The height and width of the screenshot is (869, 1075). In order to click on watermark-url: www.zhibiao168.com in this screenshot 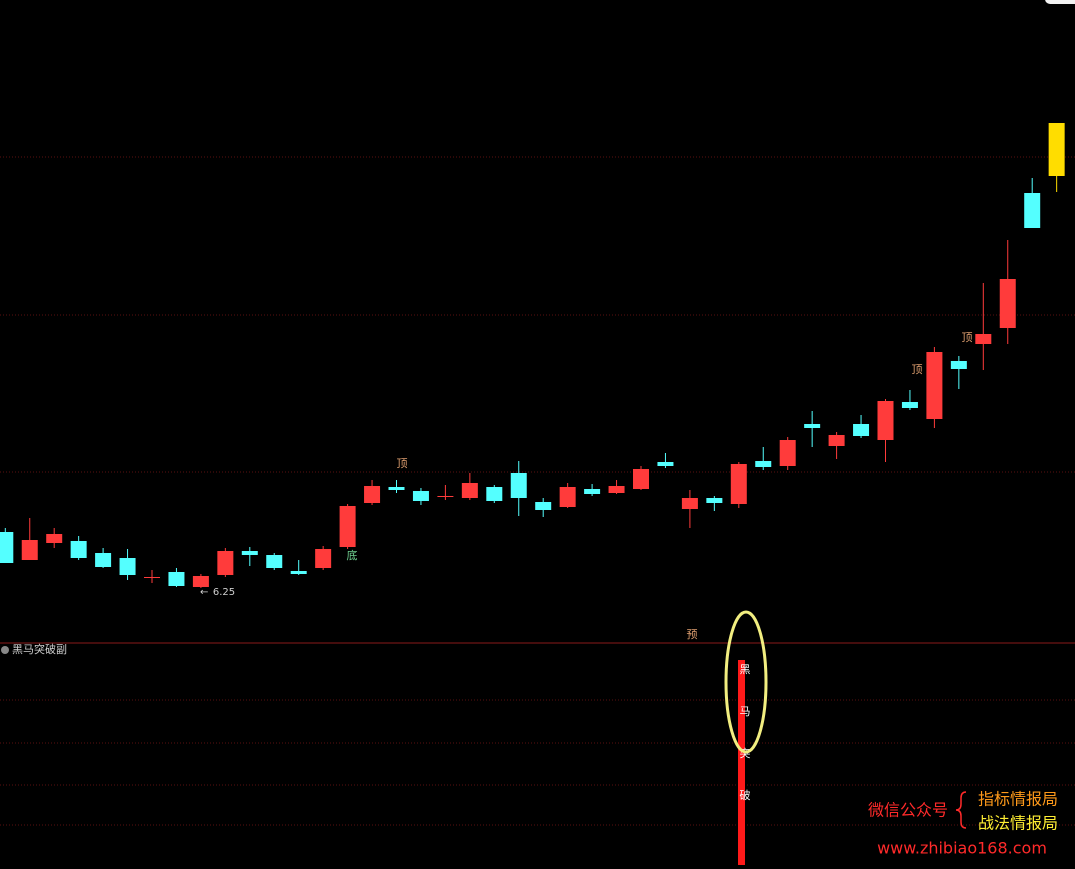, I will do `click(962, 848)`.